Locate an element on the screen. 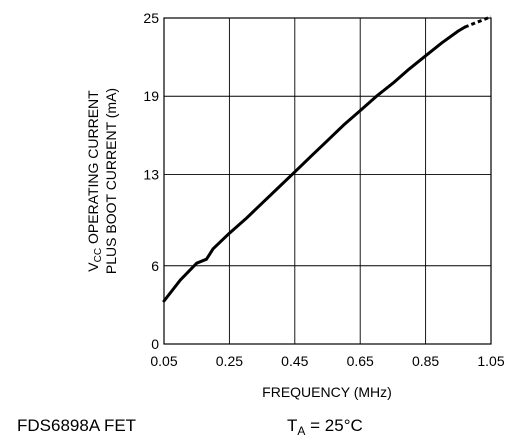 This screenshot has width=510, height=442. x-tick-label: 0.85 is located at coordinates (425, 361).